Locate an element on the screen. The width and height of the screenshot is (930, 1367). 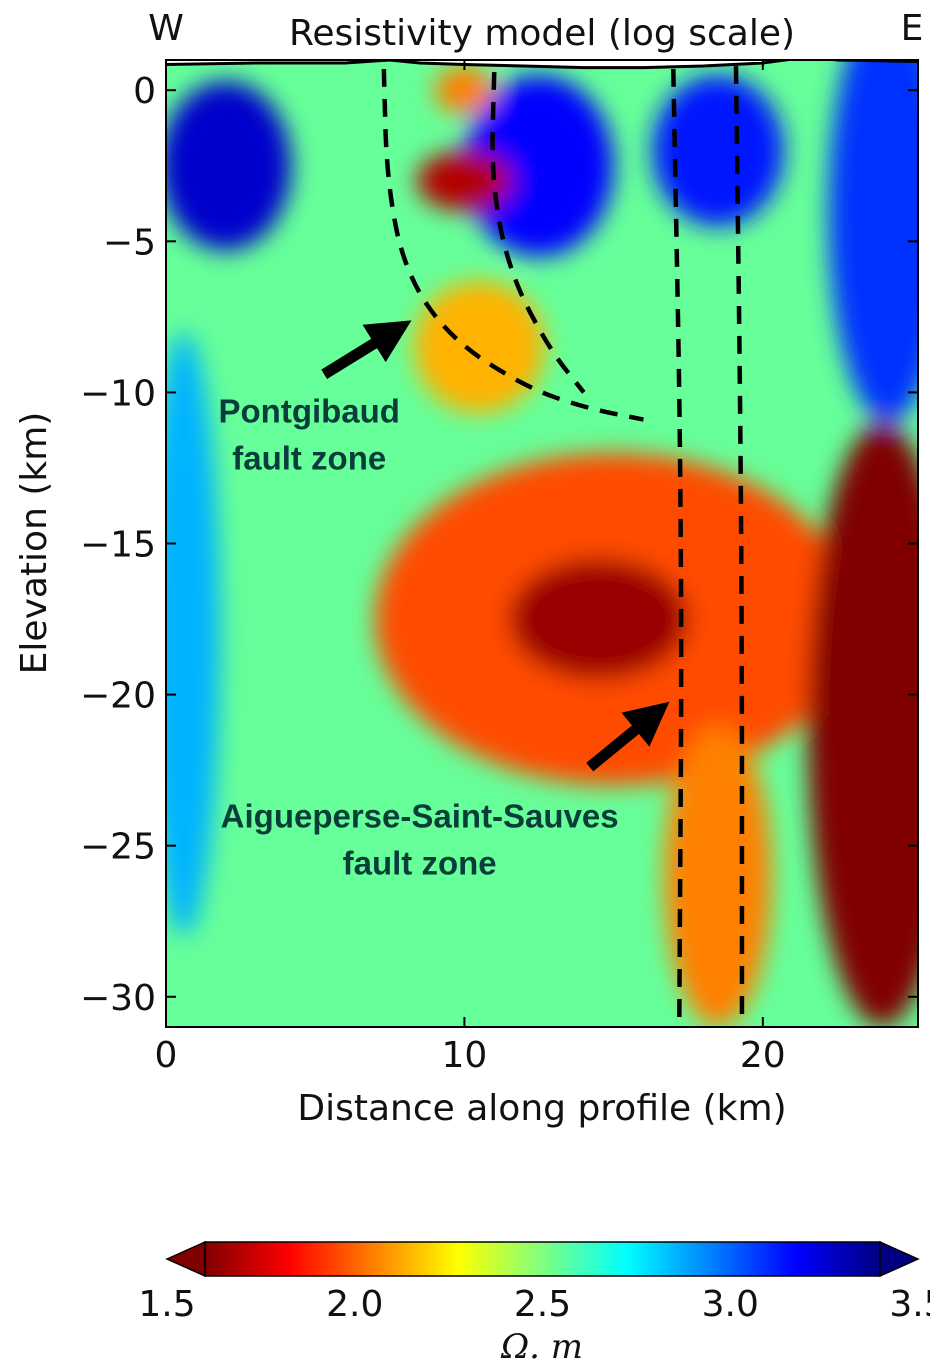
fault-line-pontgibaud-east is located at coordinates (538, 233).